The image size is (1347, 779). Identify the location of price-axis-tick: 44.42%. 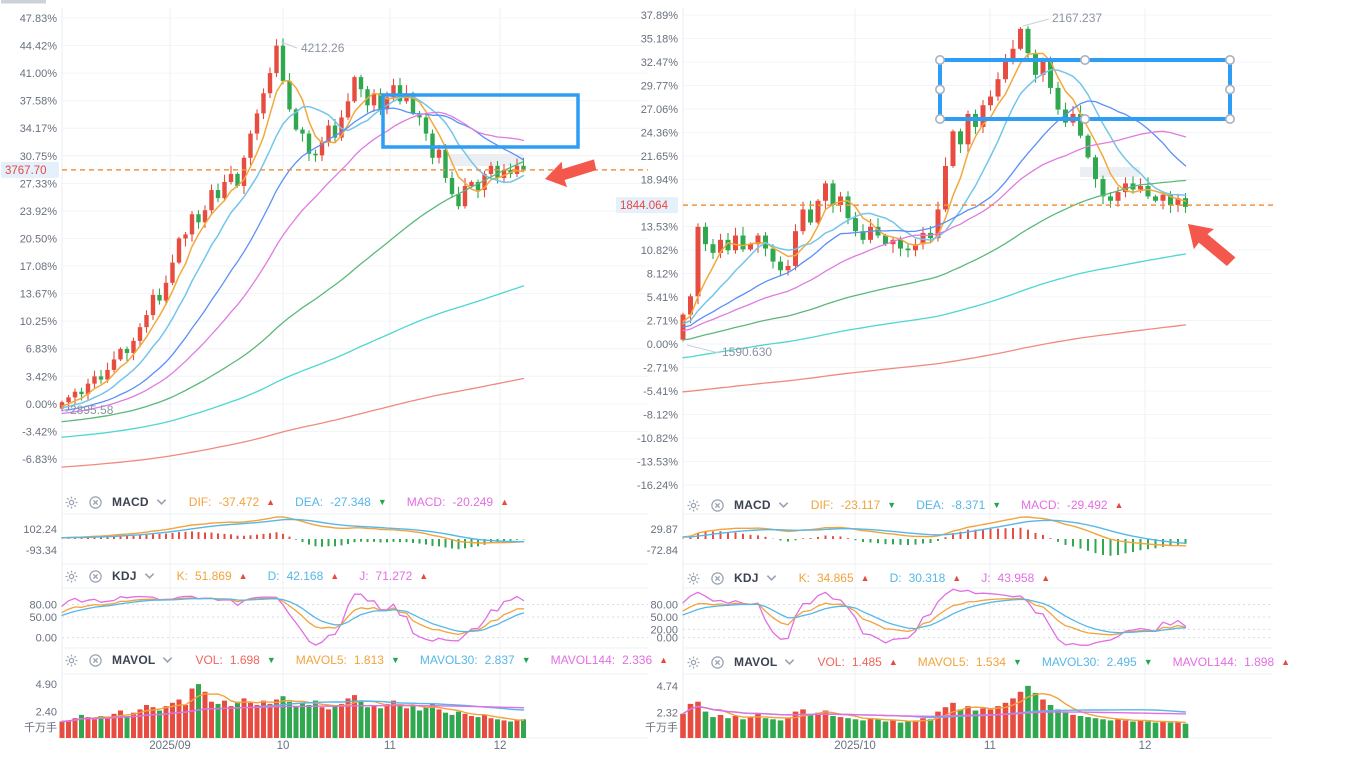
(39, 47).